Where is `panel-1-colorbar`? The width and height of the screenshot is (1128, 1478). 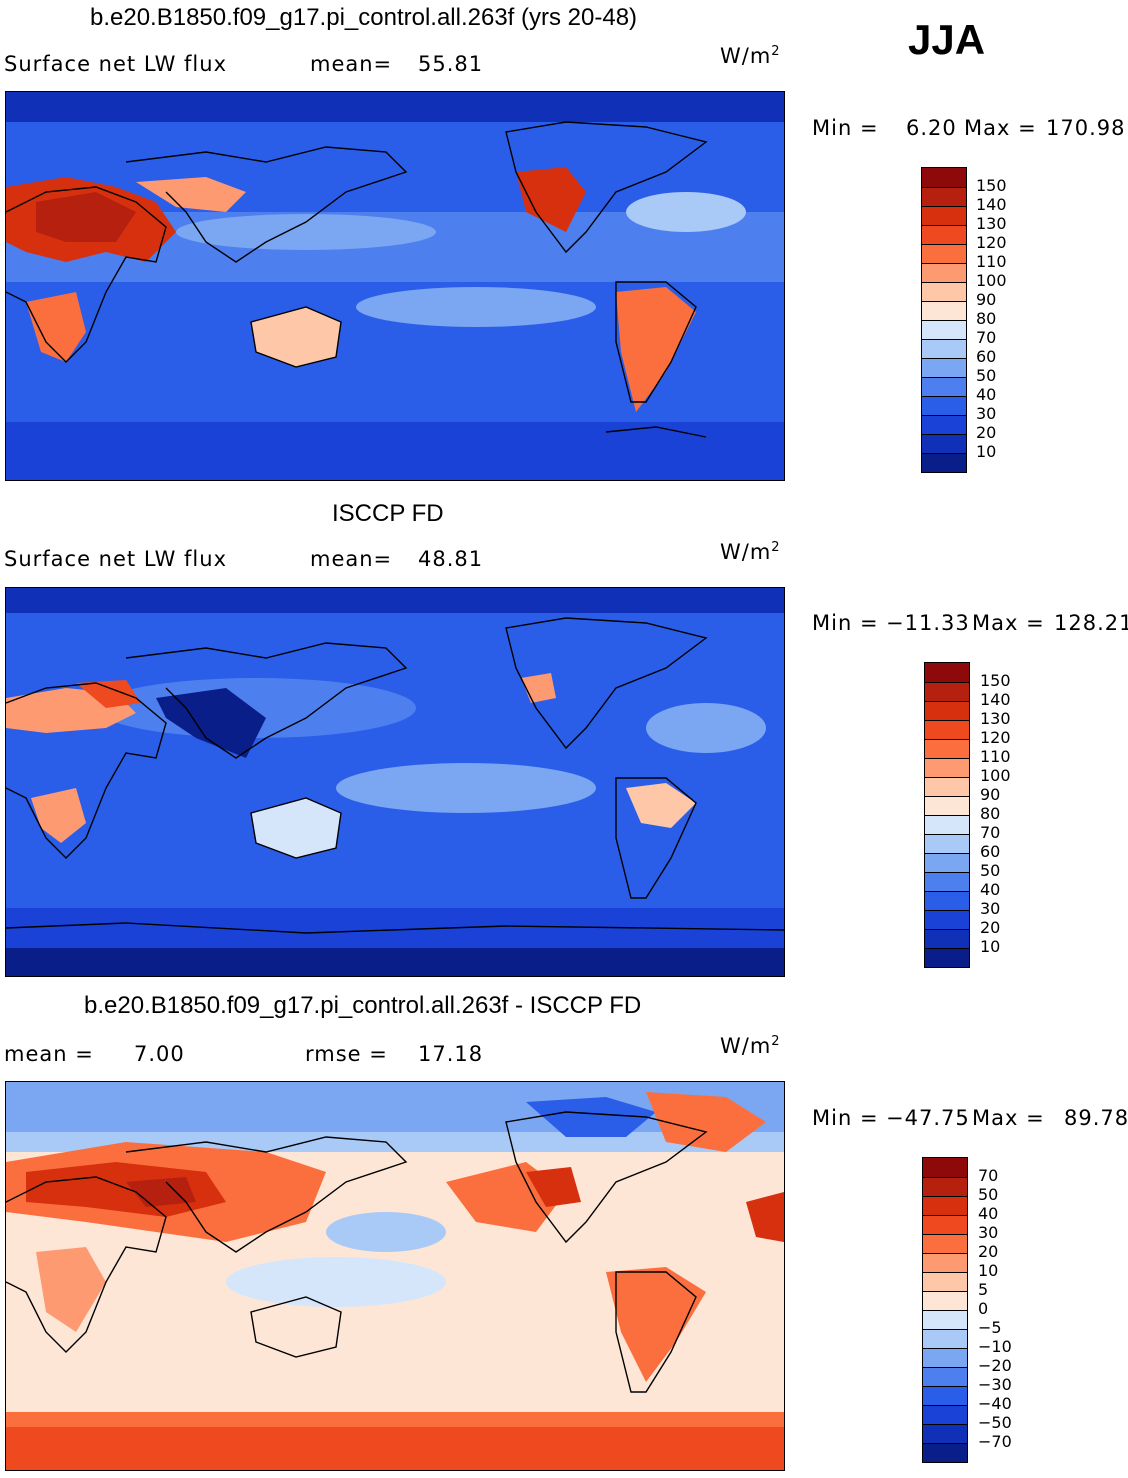
panel-1-colorbar is located at coordinates (944, 320).